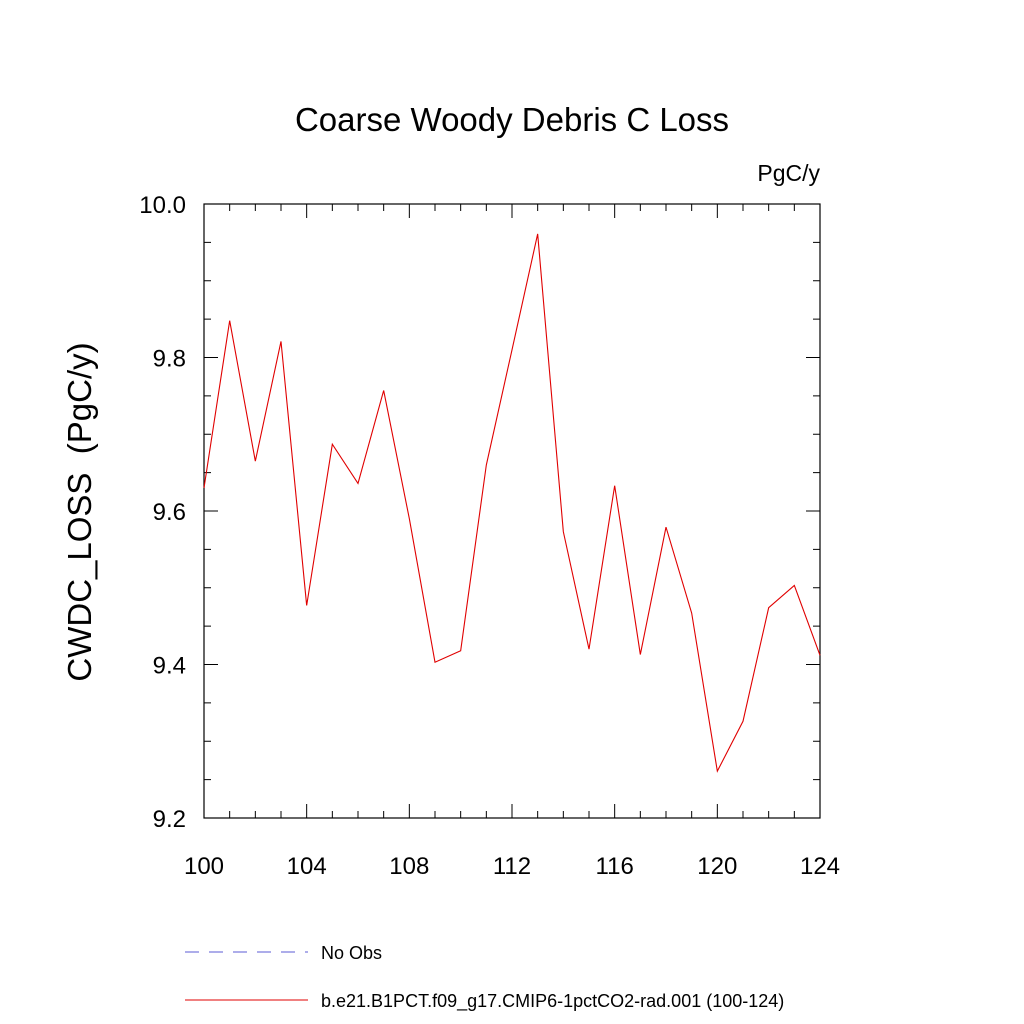 The image size is (1024, 1024). What do you see at coordinates (788, 173) in the screenshot?
I see `units-label: PgC/y` at bounding box center [788, 173].